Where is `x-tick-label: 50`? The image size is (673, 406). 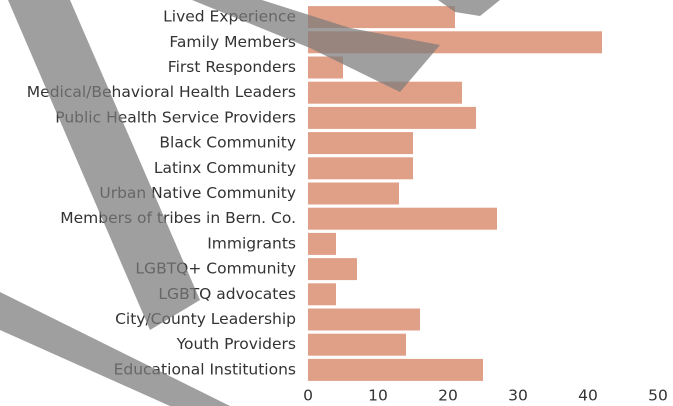 x-tick-label: 50 is located at coordinates (658, 396).